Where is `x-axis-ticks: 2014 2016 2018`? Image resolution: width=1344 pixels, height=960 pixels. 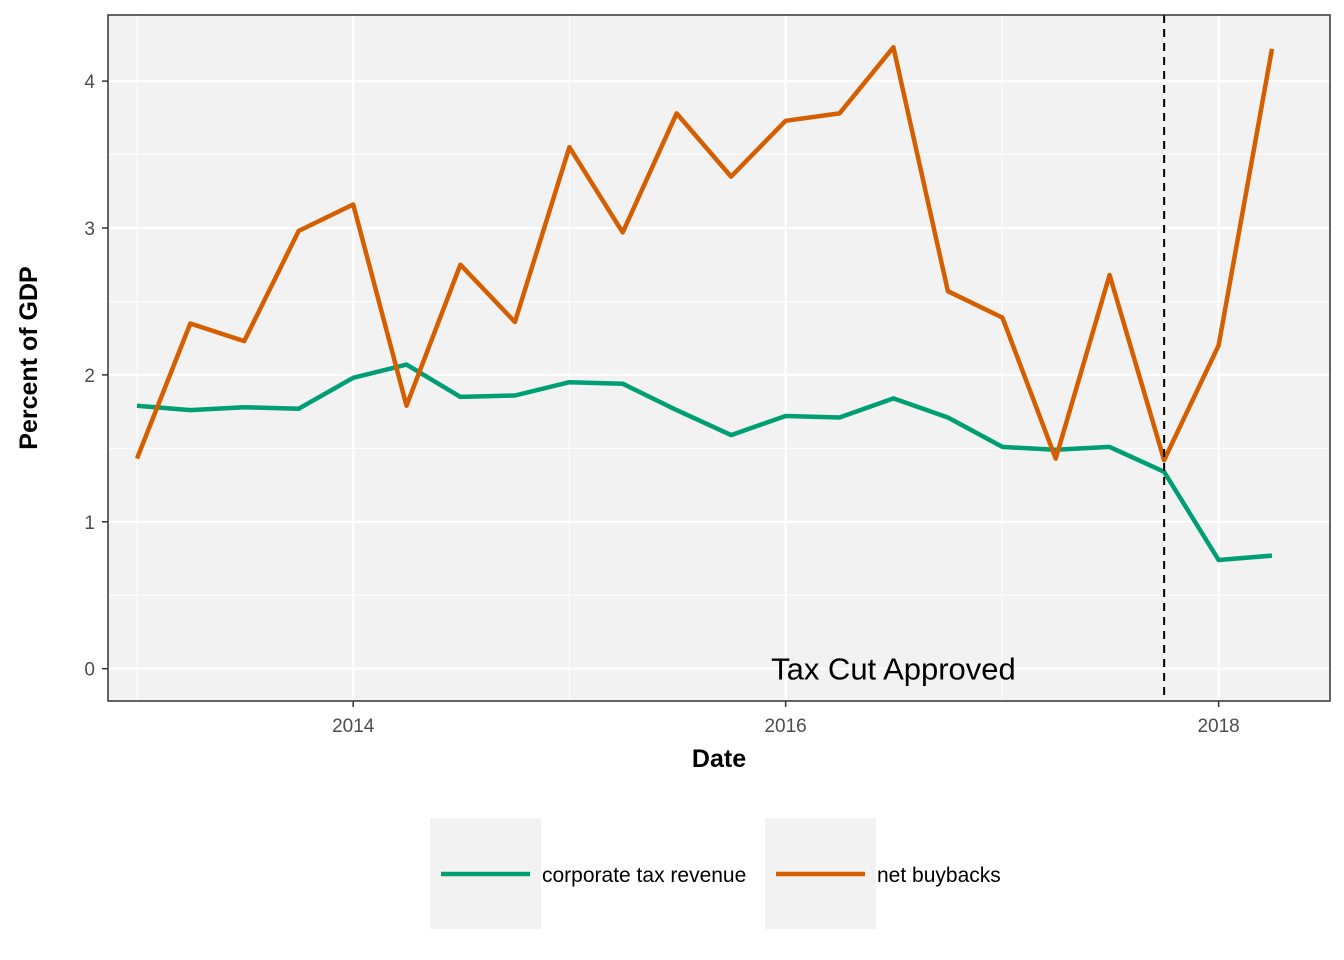 x-axis-ticks: 2014 2016 2018 is located at coordinates (786, 719).